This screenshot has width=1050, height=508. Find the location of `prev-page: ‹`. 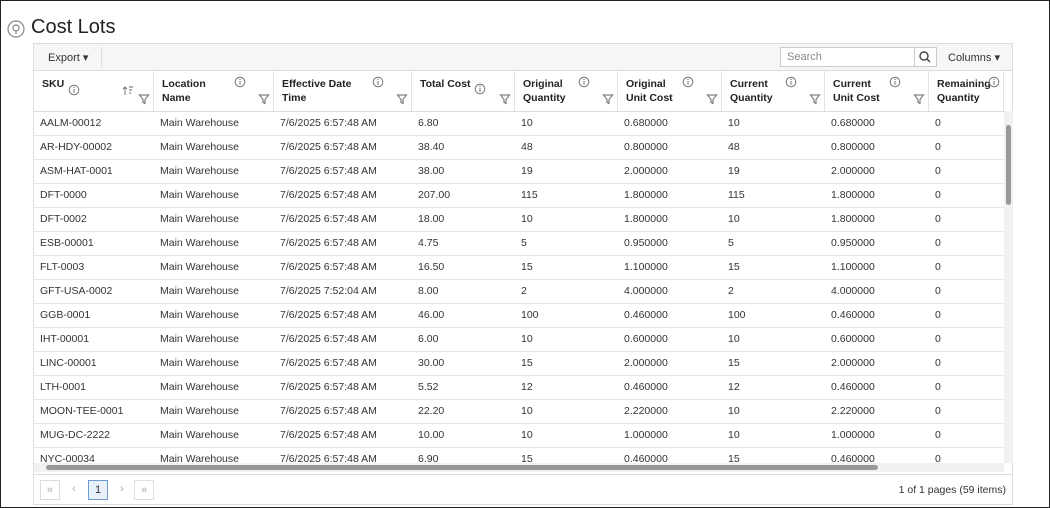

prev-page: ‹ is located at coordinates (74, 490).